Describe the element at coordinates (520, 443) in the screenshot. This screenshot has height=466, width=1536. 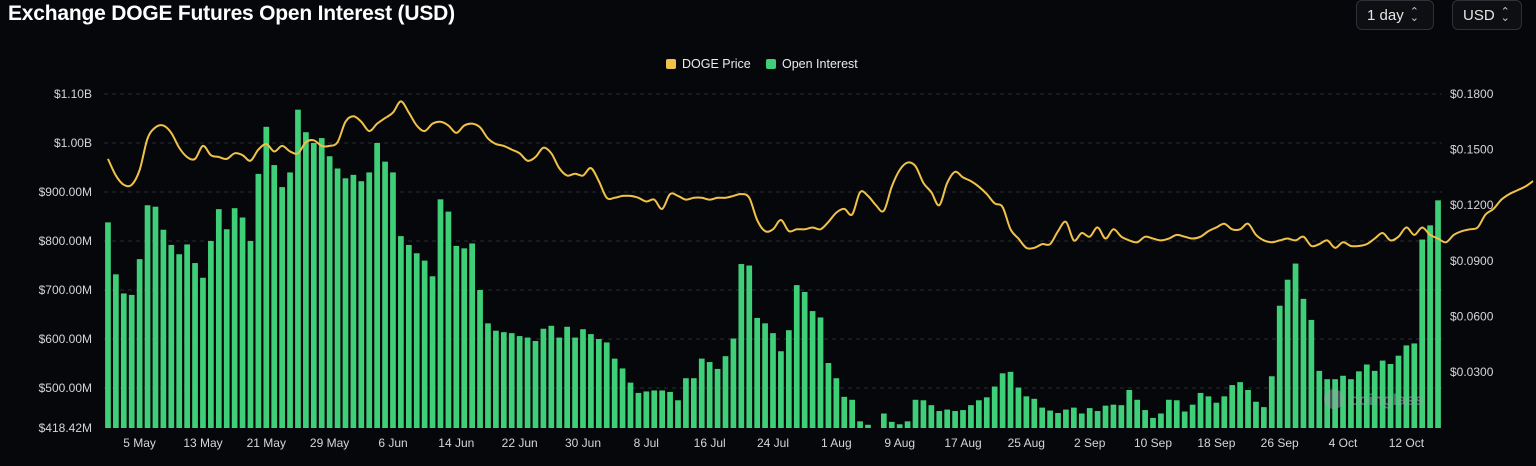
I see `x-tick-label: 22 Jun` at that location.